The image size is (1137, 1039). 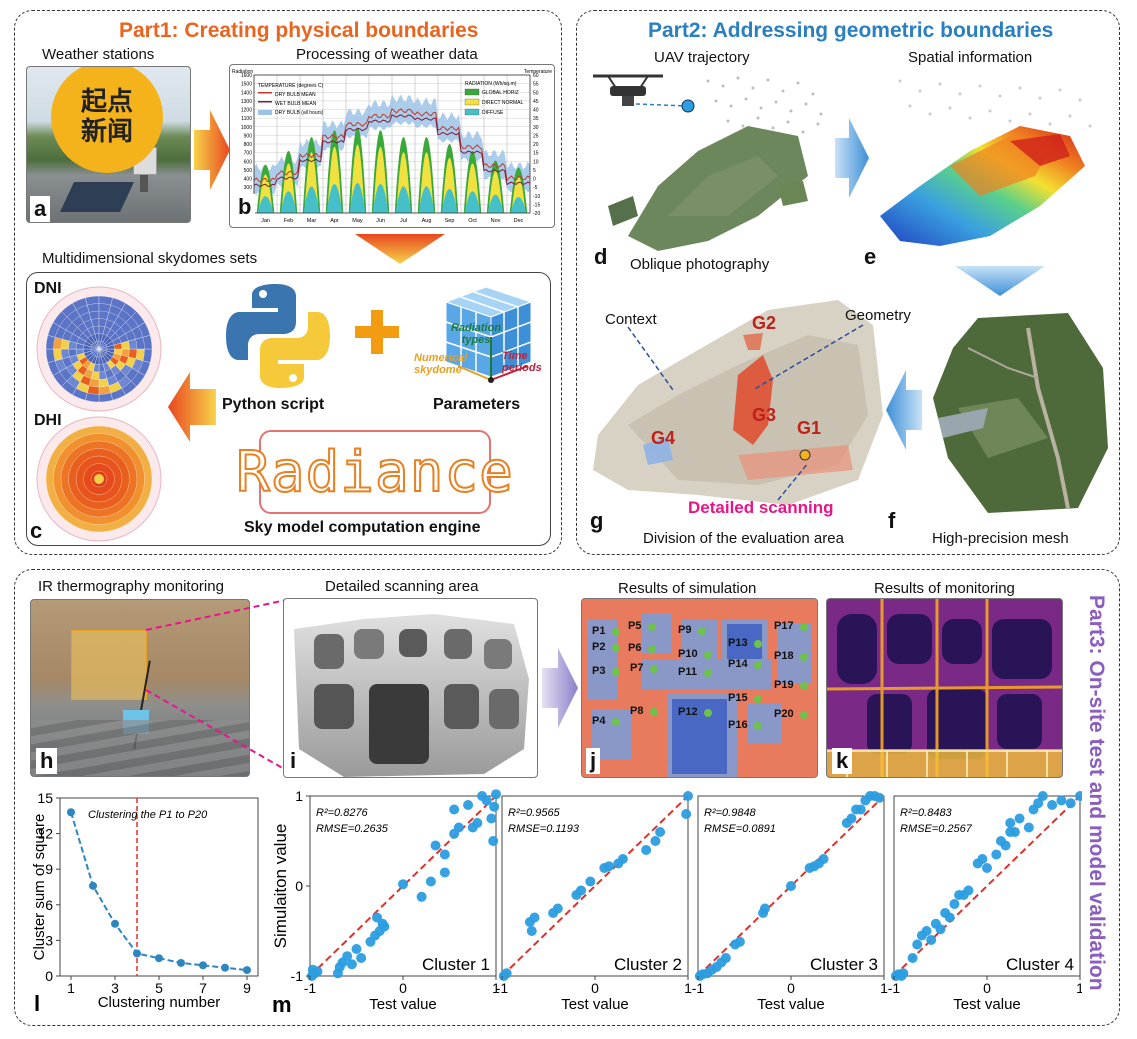 What do you see at coordinates (926, 813) in the screenshot?
I see `scatter-r2: R²=0.8483` at bounding box center [926, 813].